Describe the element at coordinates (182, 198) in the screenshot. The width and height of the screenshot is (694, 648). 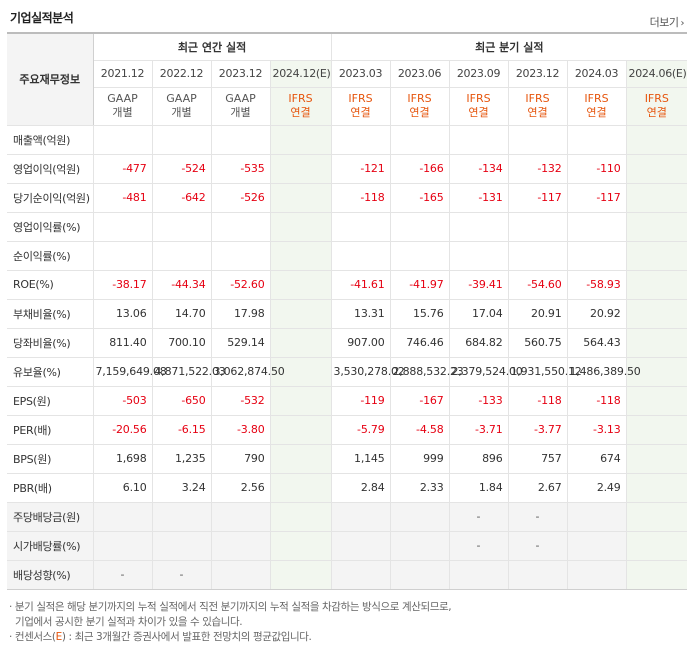
I see `table-cell: -642` at that location.